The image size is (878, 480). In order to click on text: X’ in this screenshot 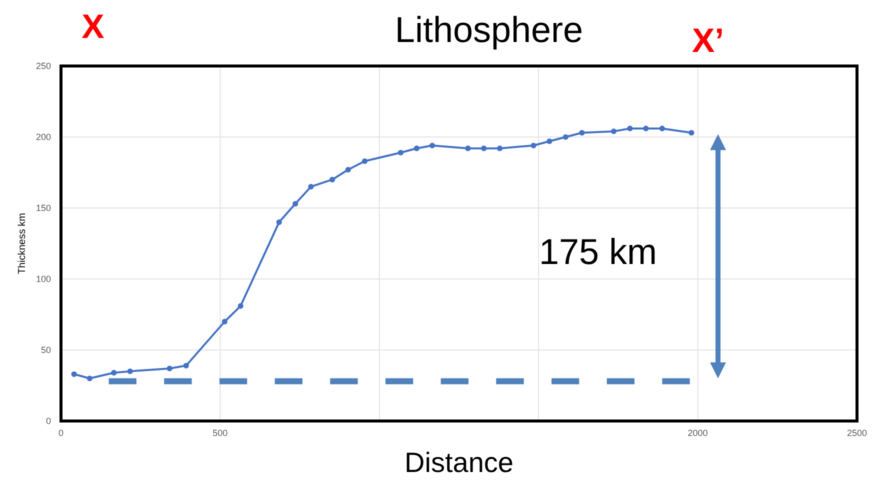, I will do `click(708, 41)`.